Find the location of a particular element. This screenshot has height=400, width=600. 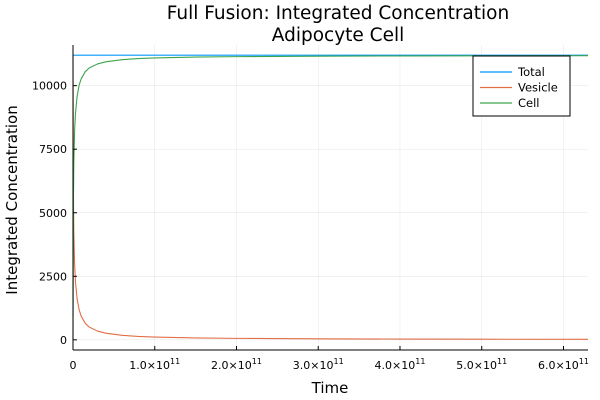

x-tick-exponent-2: 11 is located at coordinates (257, 361).